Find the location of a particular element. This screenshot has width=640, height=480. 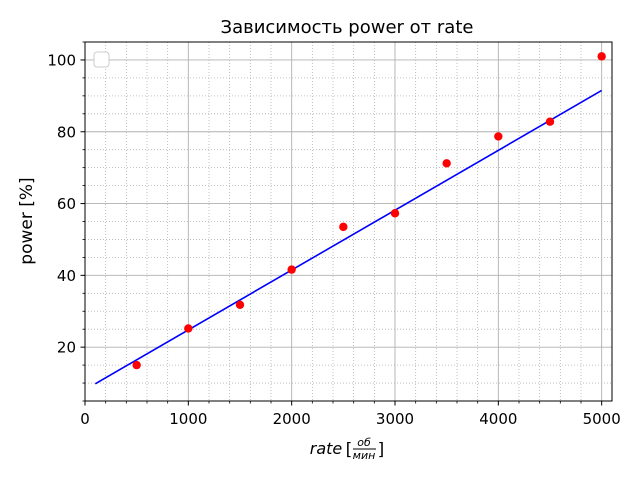

chart-title: Зависимость power от rate is located at coordinates (347, 27).